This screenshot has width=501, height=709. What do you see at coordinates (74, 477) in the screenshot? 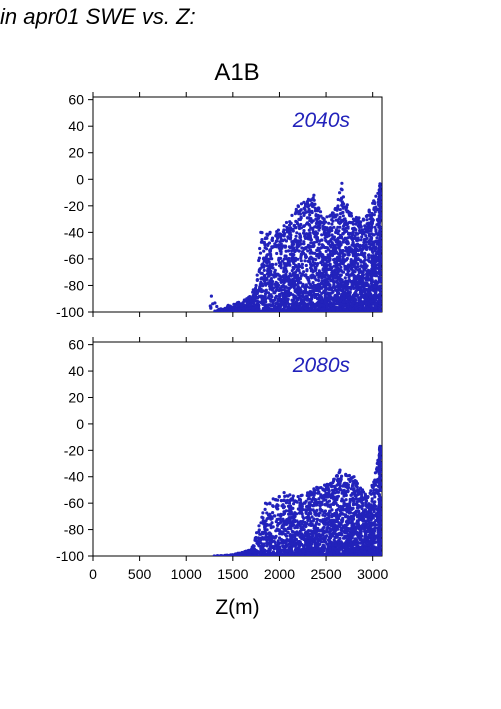
I see `y-tick-label: -40` at bounding box center [74, 477].